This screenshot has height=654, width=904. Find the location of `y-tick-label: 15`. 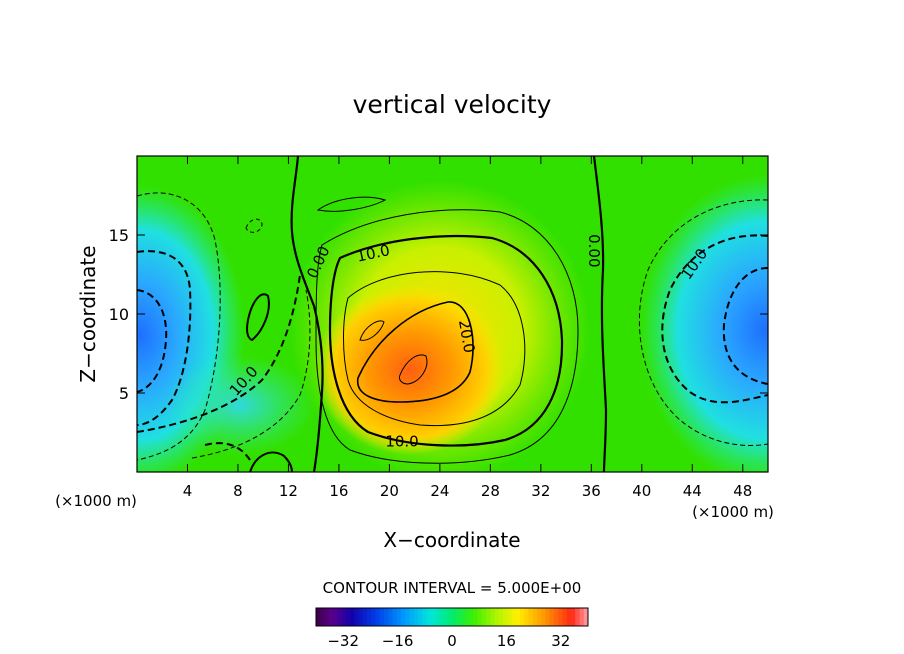

y-tick-label: 15 is located at coordinates (119, 235).